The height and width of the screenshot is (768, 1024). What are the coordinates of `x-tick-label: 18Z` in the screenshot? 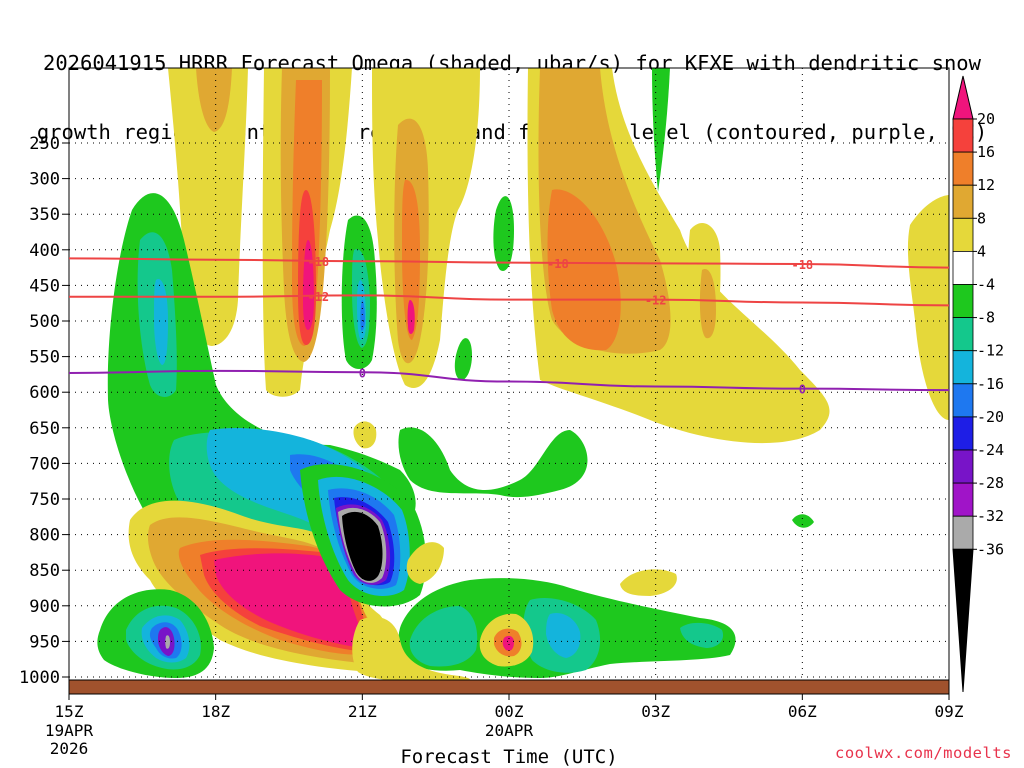 It's located at (215, 711).